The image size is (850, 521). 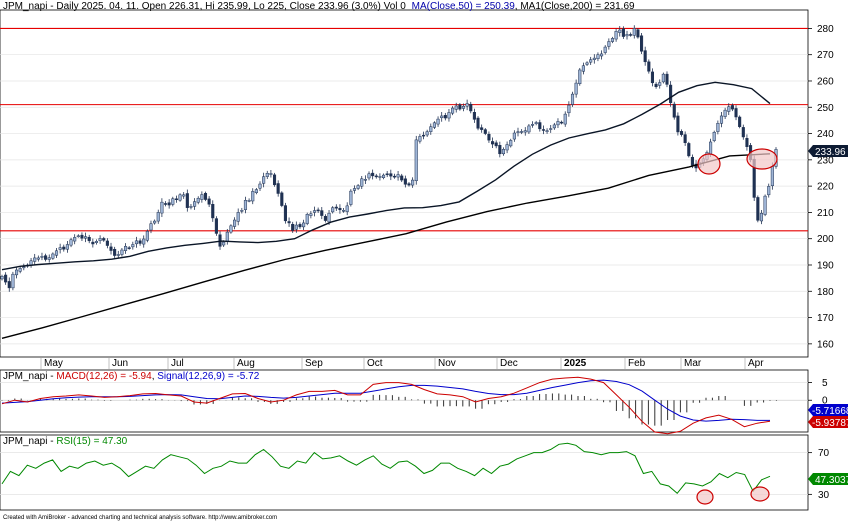 What do you see at coordinates (830, 152) in the screenshot?
I see `last-price-label: 233.96` at bounding box center [830, 152].